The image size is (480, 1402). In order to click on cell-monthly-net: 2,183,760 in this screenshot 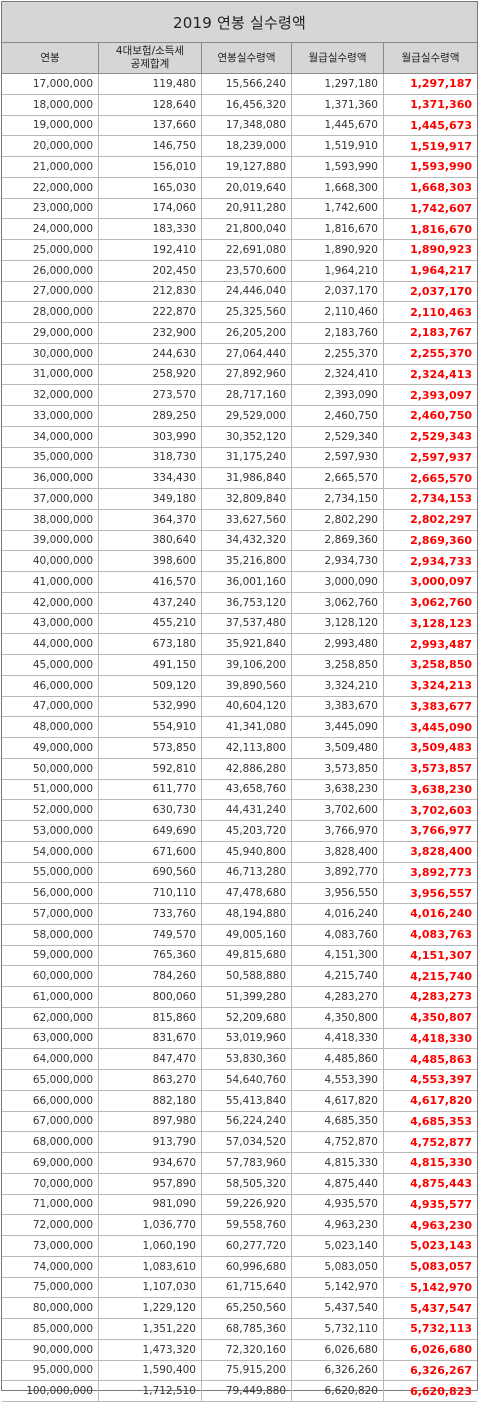, I will do `click(338, 333)`.